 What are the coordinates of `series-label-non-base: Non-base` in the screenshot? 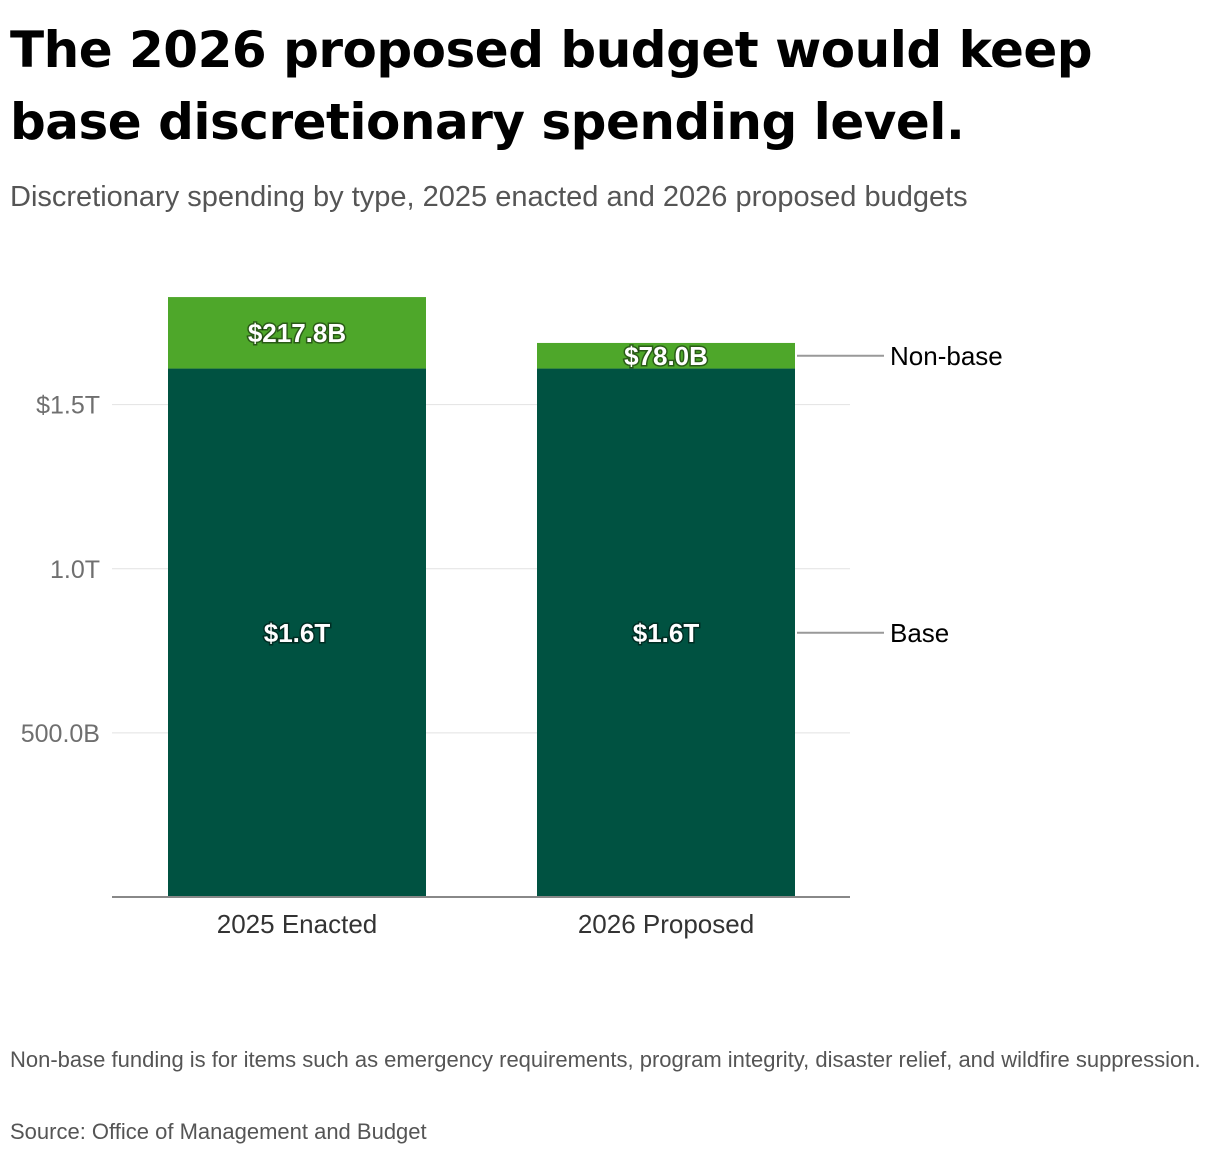 It's located at (946, 356).